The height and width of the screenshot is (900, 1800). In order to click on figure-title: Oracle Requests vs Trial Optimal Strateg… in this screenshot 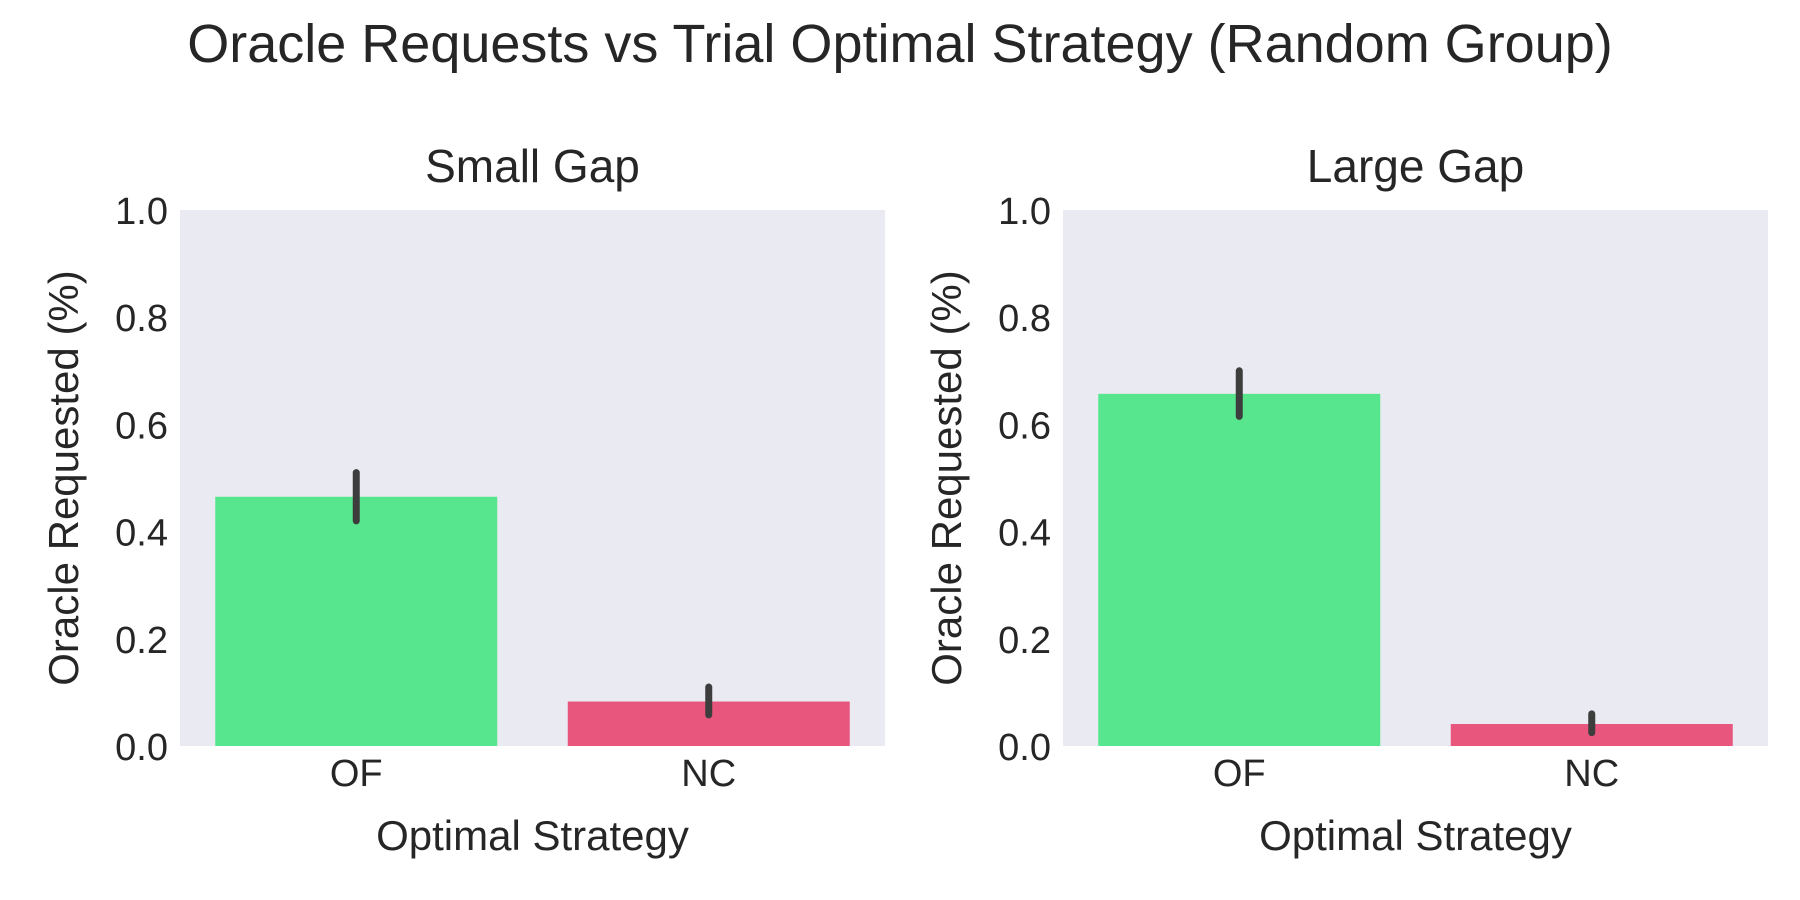, I will do `click(900, 44)`.